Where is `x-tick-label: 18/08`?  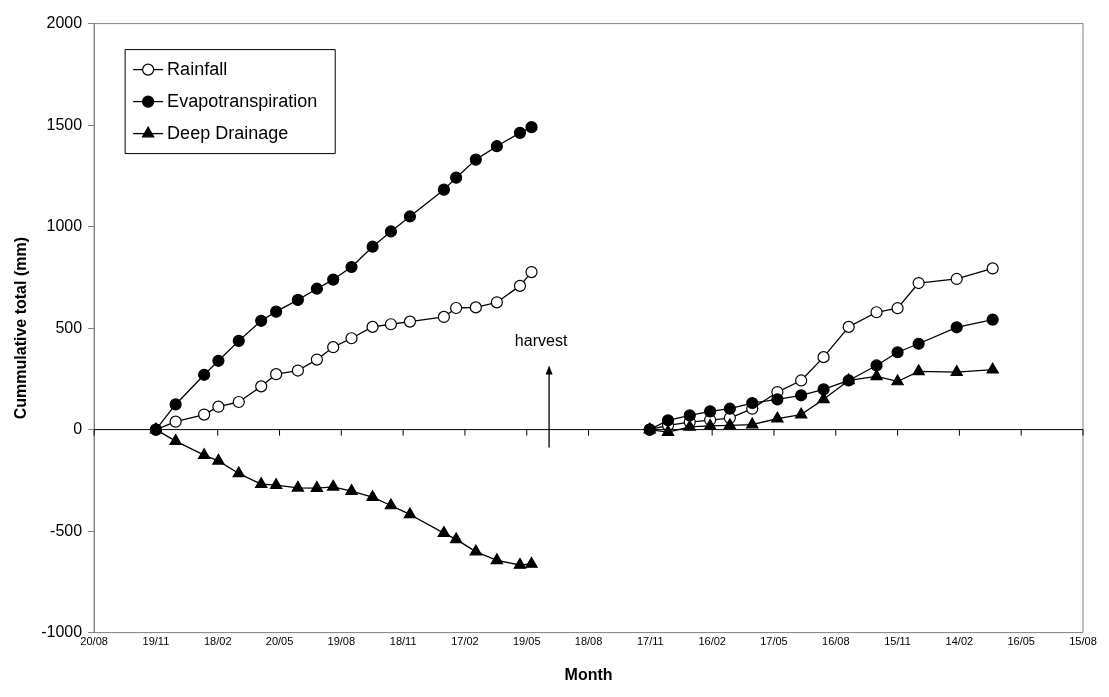 x-tick-label: 18/08 is located at coordinates (588, 641).